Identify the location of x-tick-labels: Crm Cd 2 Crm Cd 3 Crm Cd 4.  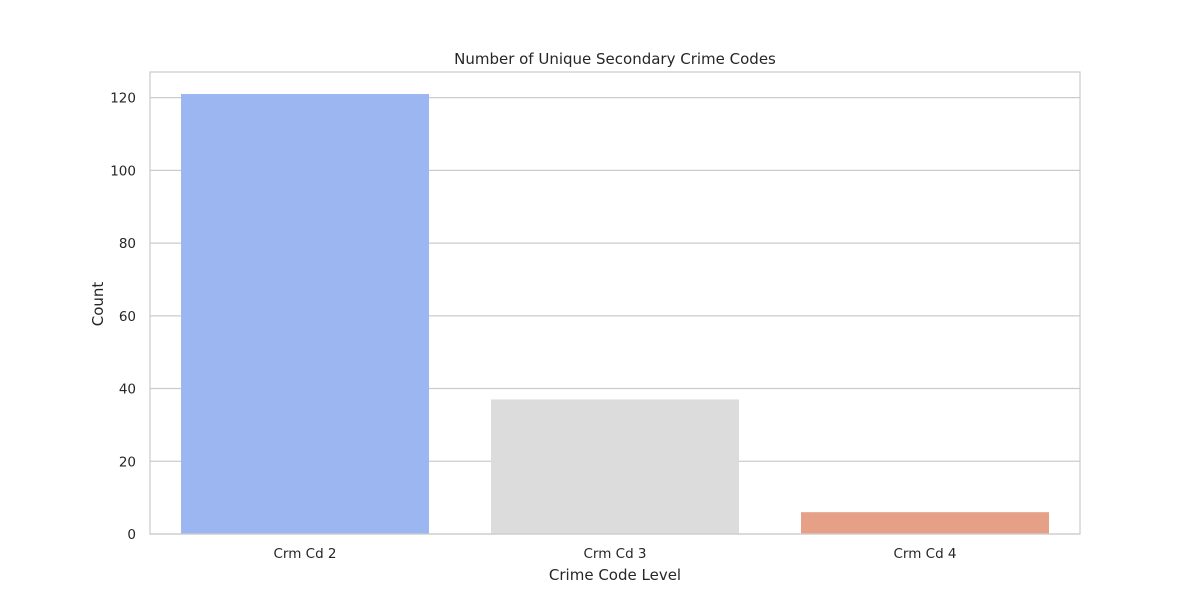
(614, 554).